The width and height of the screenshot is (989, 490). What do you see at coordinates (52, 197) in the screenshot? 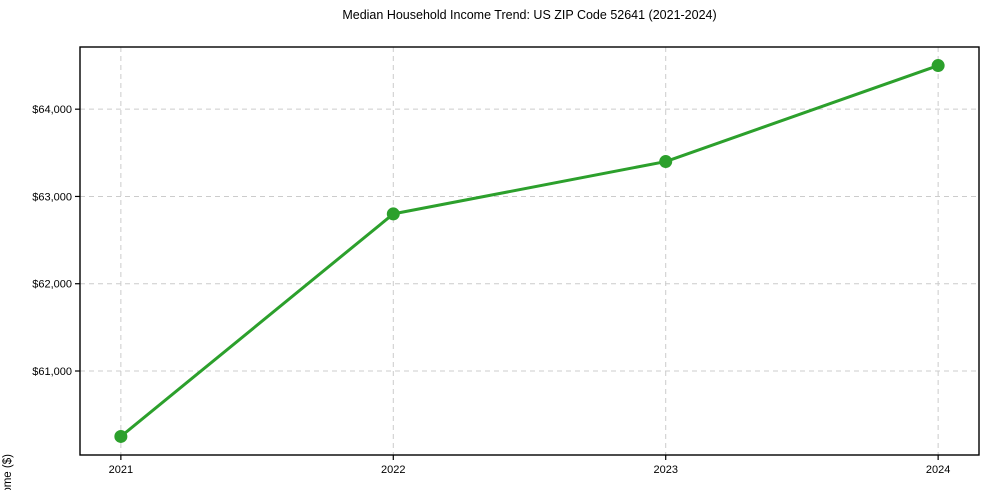
I see `y-tick-label: $63,000` at bounding box center [52, 197].